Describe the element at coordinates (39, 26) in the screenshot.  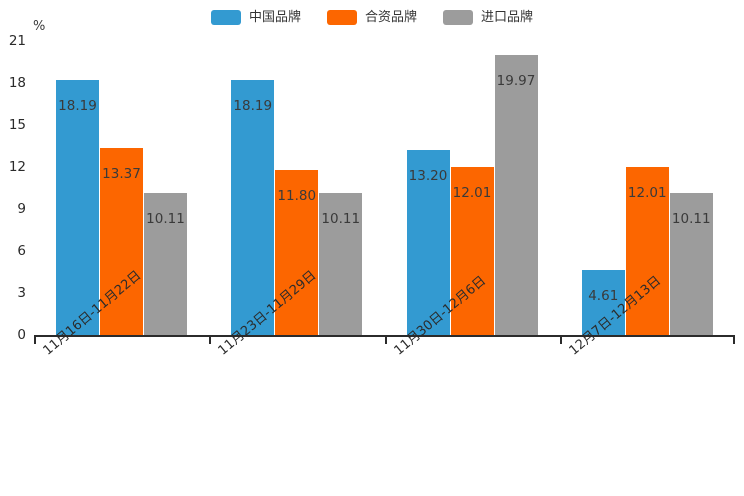
I see `y-axis-unit-label: %` at that location.